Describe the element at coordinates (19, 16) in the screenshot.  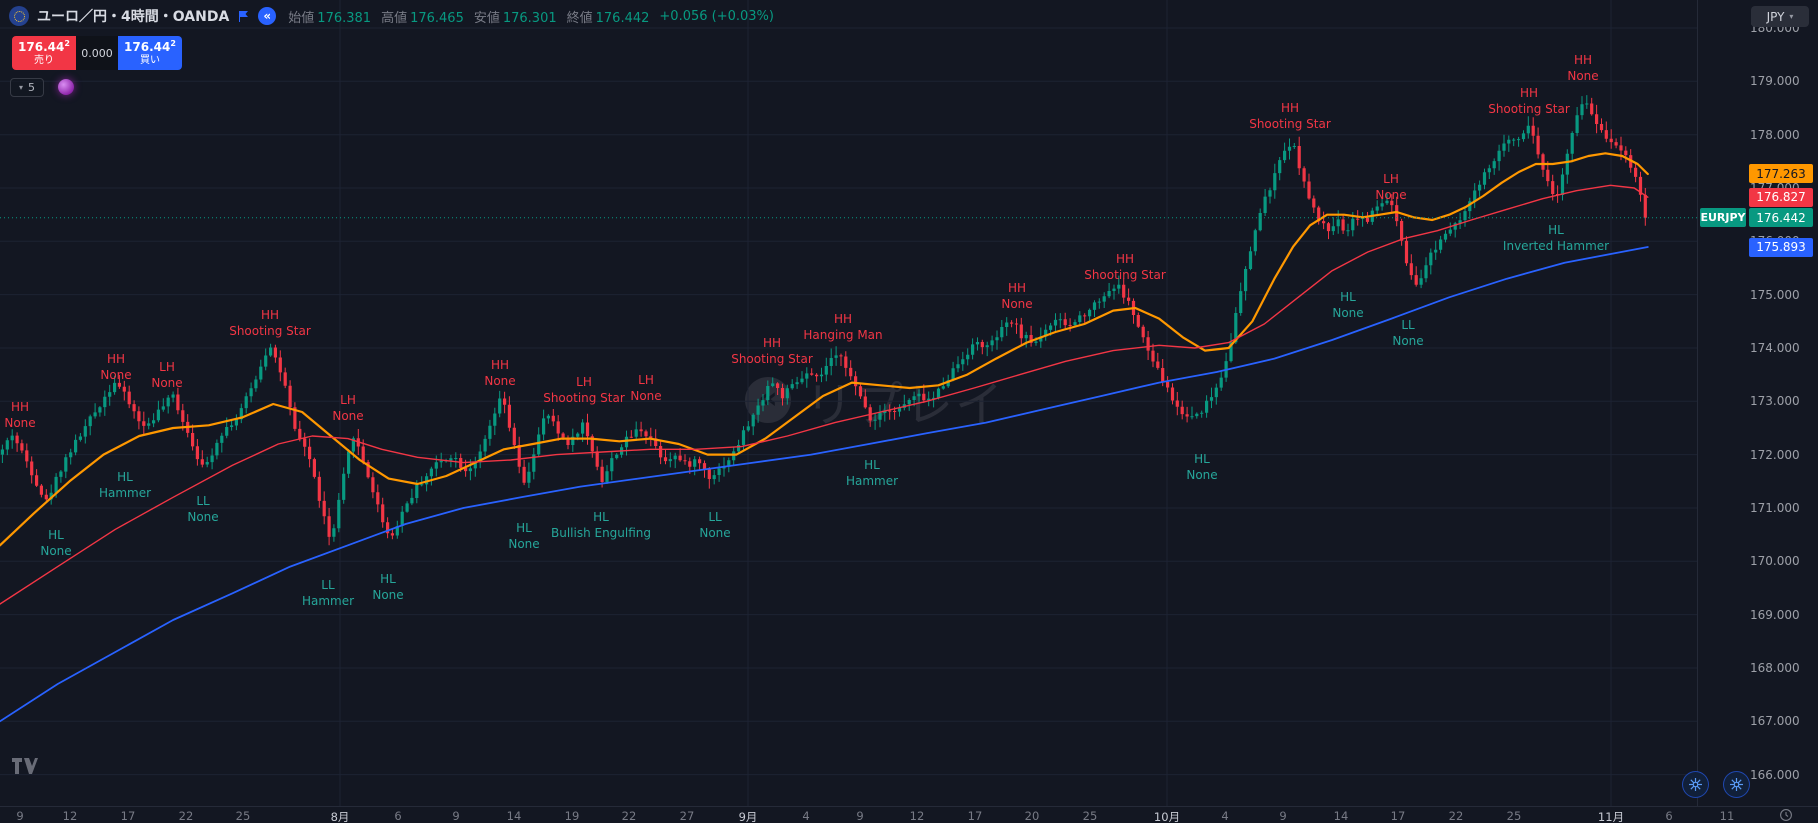
I see `symbol-logo` at that location.